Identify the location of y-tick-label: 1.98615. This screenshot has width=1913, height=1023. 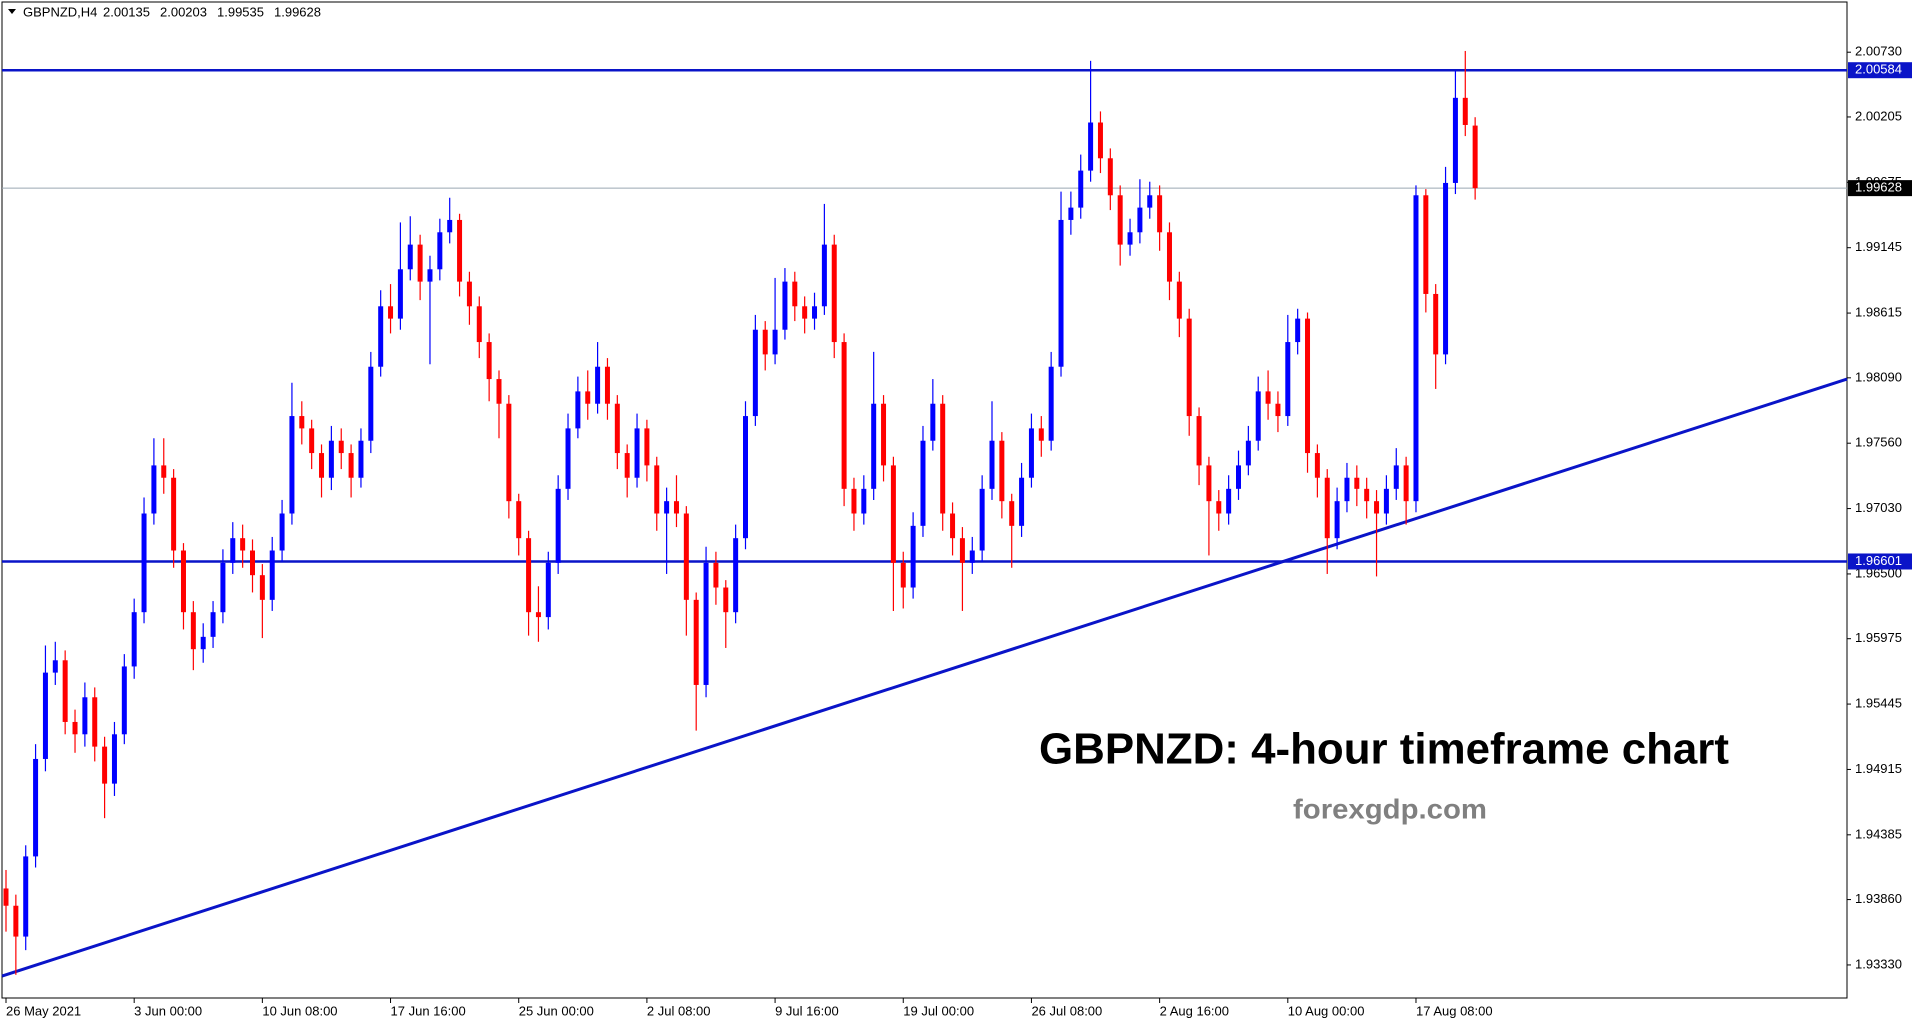
(1878, 312).